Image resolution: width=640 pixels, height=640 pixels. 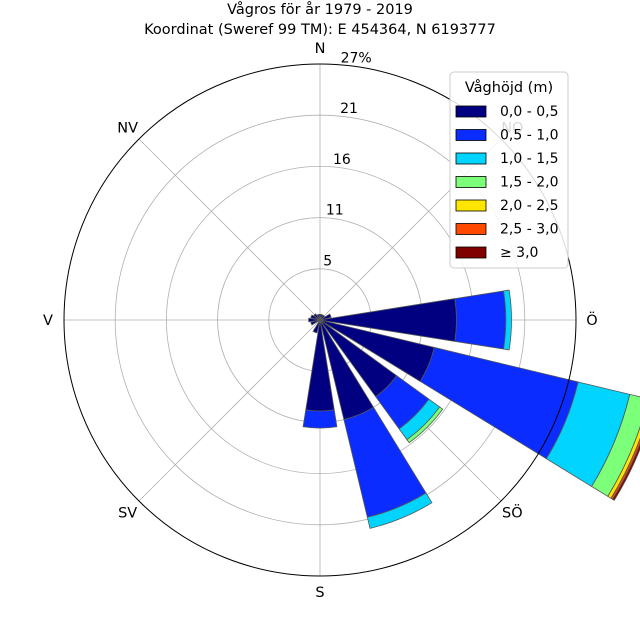 What do you see at coordinates (529, 230) in the screenshot?
I see `legend-label: 2,5 - 3,0` at bounding box center [529, 230].